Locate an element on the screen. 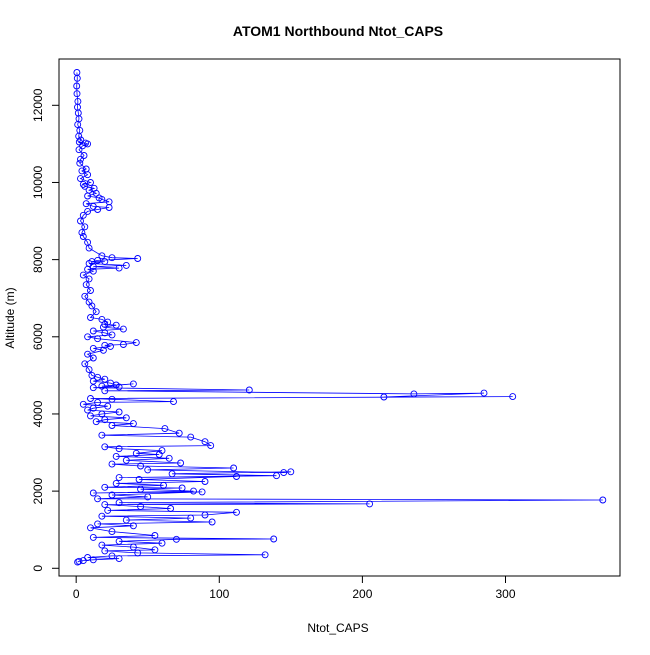 The image size is (650, 655). x-tick-label: 300 is located at coordinates (505, 594).